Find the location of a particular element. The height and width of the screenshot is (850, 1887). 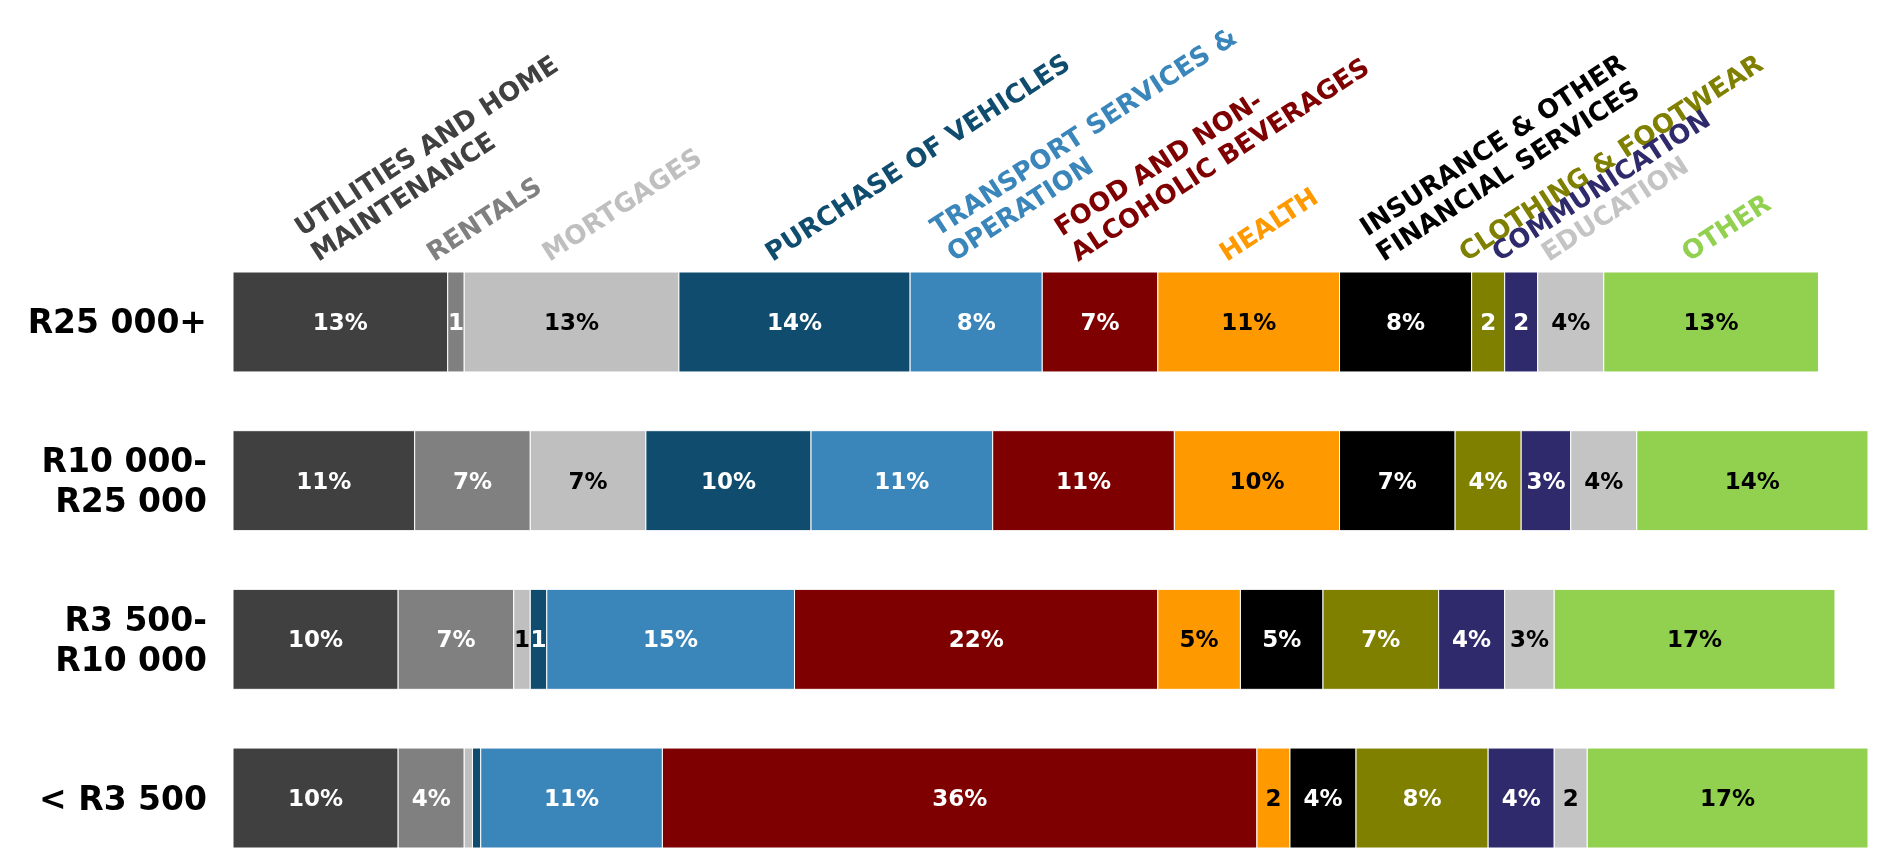

y-tick-label: R10 000-R25 000 is located at coordinates (124, 481).